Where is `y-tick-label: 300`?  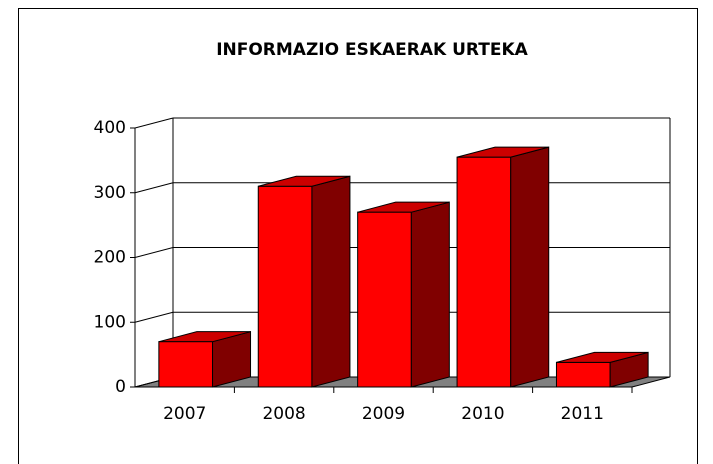 y-tick-label: 300 is located at coordinates (110, 193).